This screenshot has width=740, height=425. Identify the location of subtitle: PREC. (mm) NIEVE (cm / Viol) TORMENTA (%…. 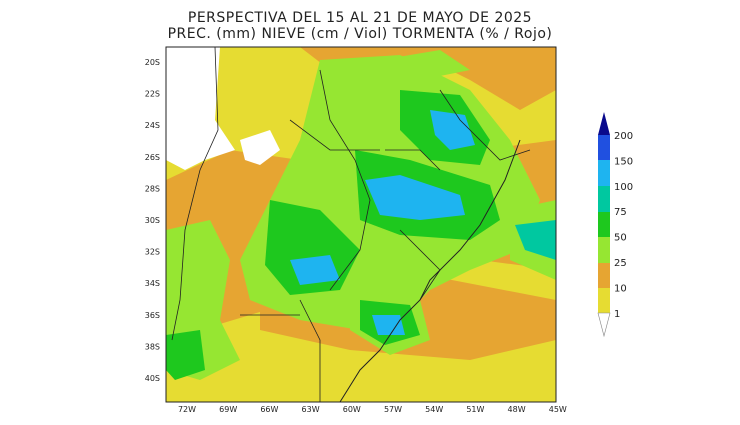
(360, 34).